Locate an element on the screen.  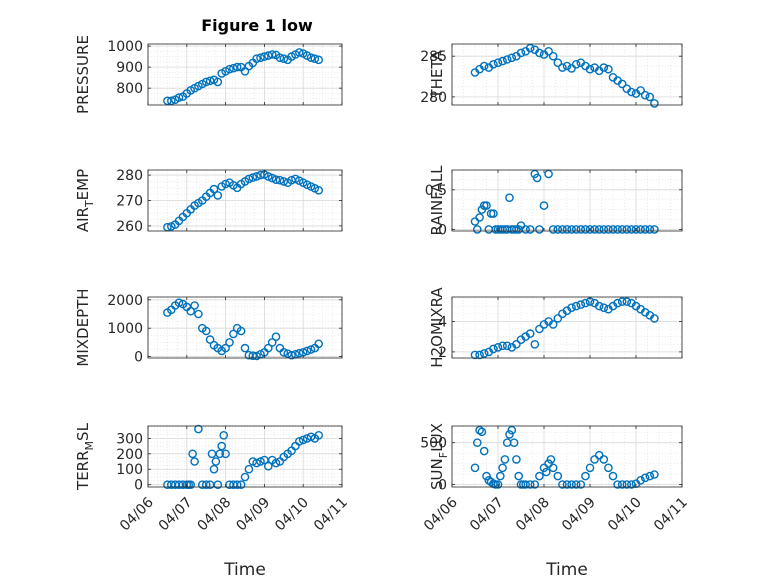
y-axis-label: SUNFLUX is located at coordinates (439, 456).